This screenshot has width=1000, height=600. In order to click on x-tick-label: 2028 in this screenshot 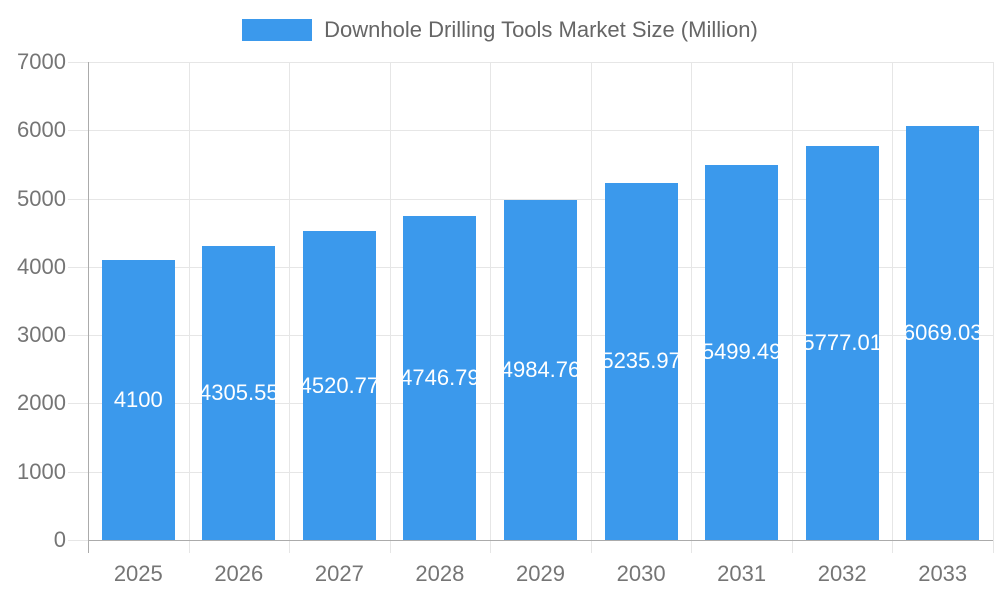, I will do `click(440, 573)`.